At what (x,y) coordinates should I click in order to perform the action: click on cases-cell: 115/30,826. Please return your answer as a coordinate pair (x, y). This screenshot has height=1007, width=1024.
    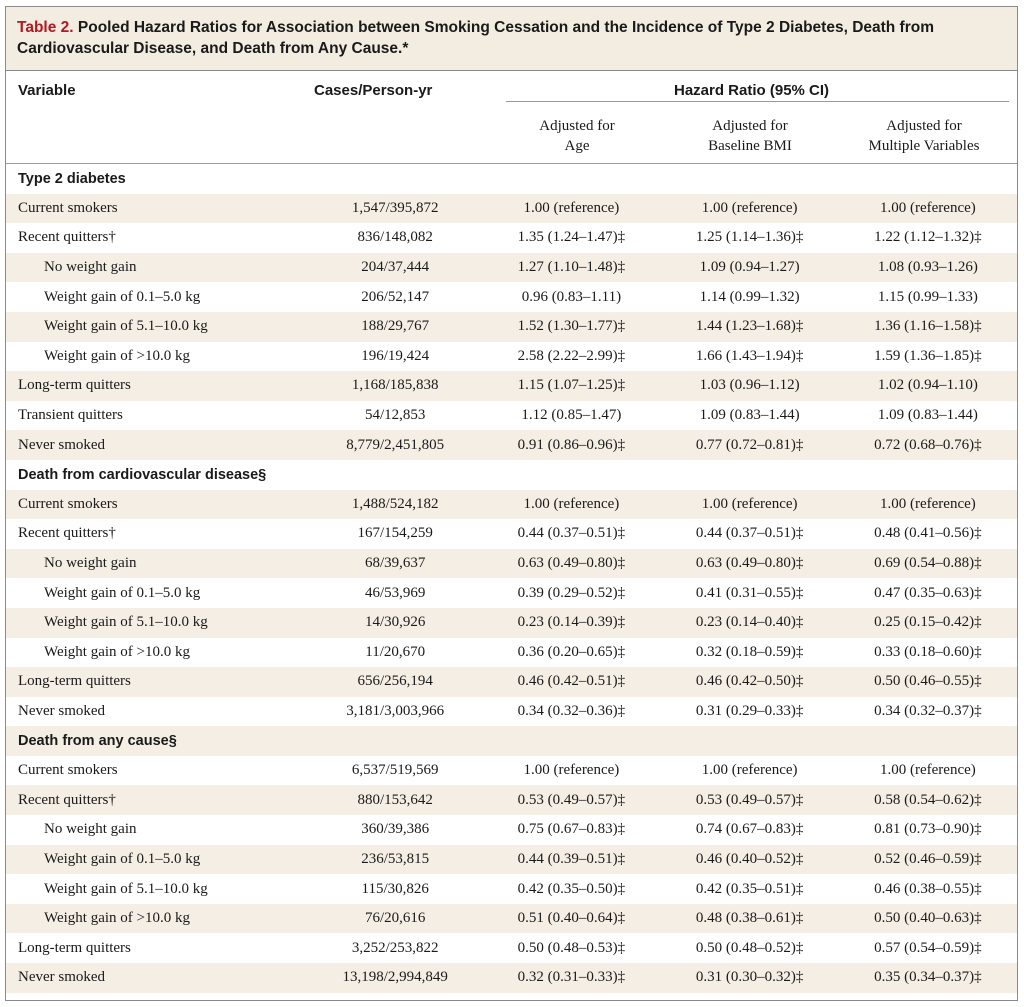
    Looking at the image, I should click on (395, 888).